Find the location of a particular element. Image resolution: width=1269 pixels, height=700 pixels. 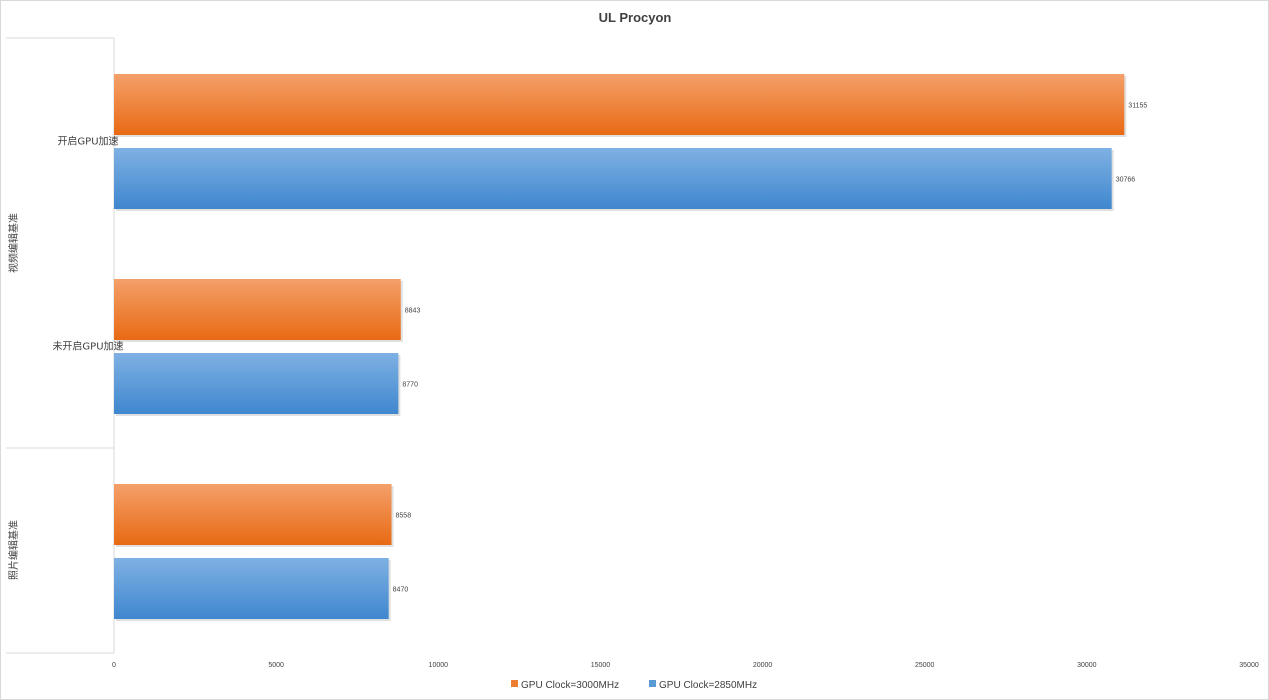

category-label: 未开启GPU加速 is located at coordinates (87, 346).